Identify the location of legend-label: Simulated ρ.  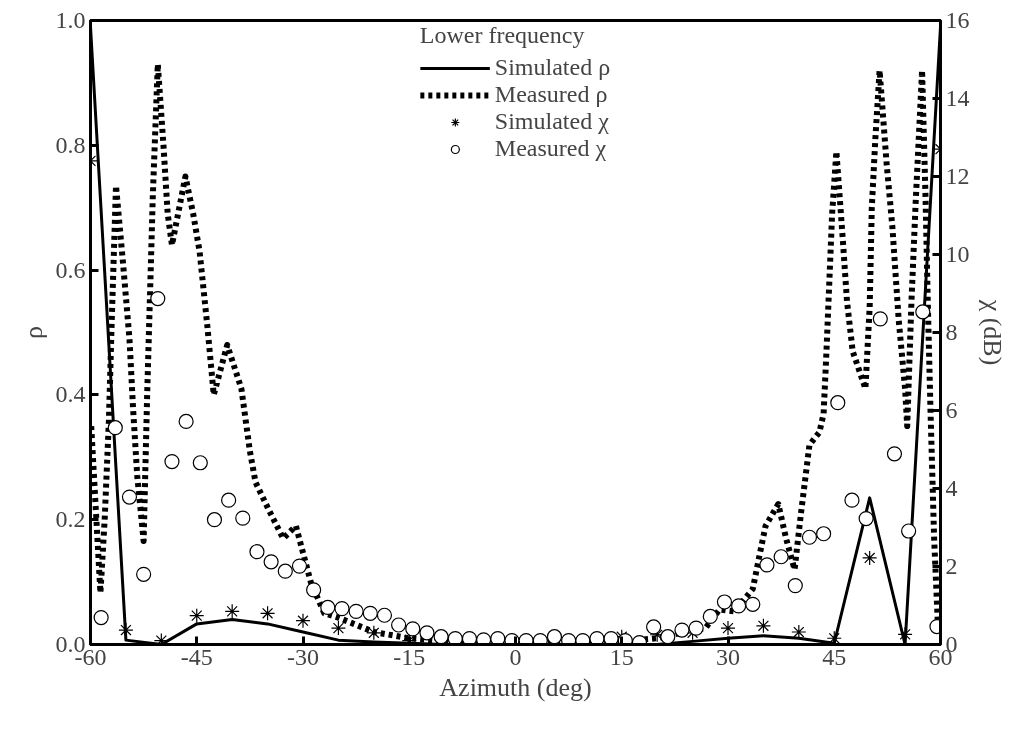
(552, 67).